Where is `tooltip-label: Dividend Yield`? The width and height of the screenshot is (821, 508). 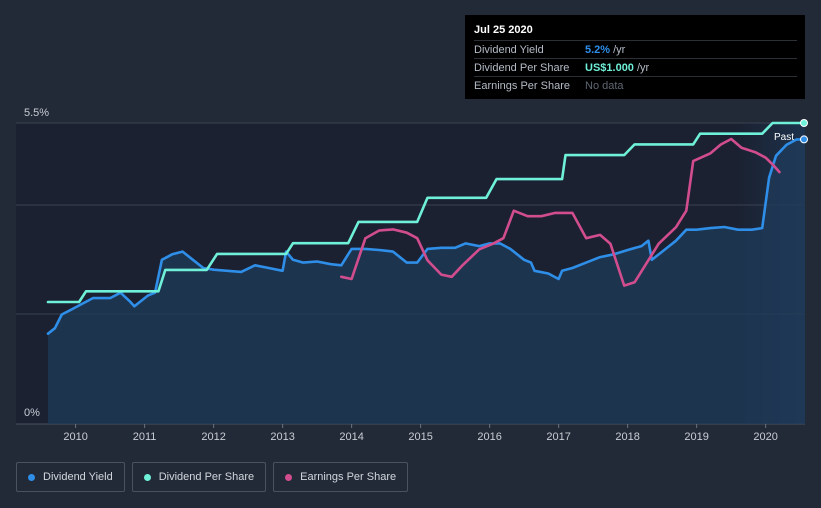
tooltip-label: Dividend Yield is located at coordinates (509, 49).